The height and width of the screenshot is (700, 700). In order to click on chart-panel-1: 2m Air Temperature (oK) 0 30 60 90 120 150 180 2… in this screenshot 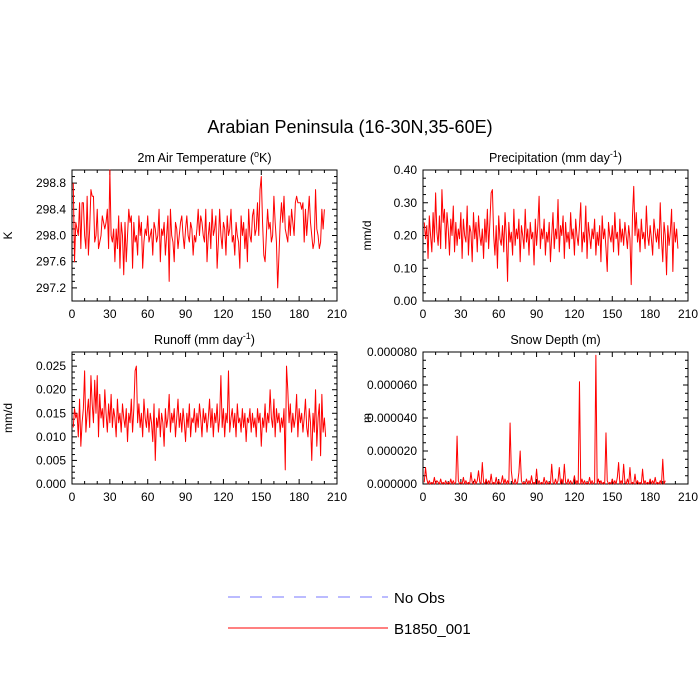, I will do `click(174, 235)`.